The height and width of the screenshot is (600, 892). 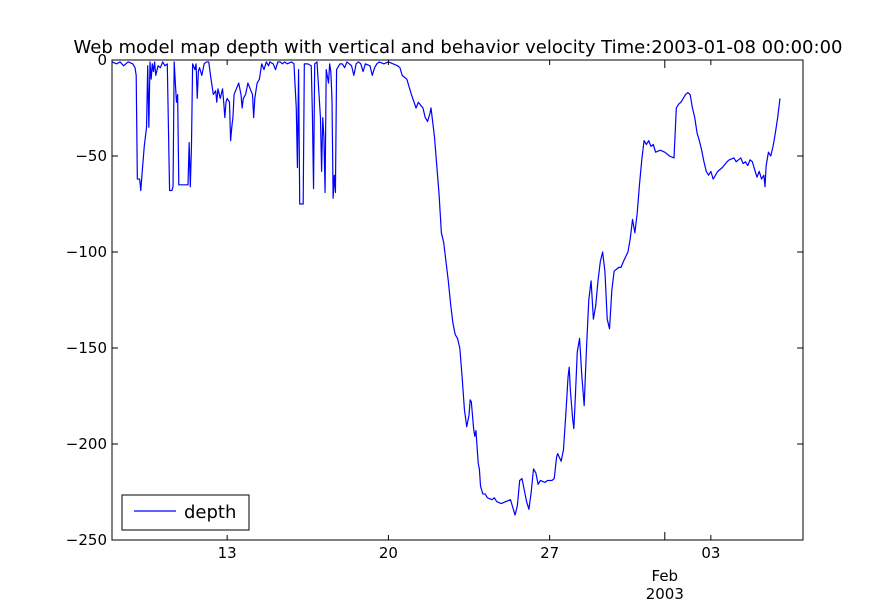 I want to click on y-tick-label: −100, so click(x=86, y=252).